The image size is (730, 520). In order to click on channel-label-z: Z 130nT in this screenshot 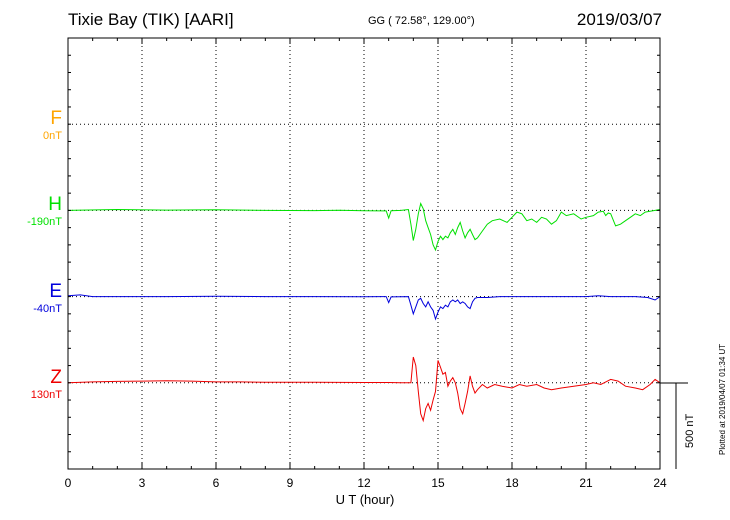, I will do `click(46, 384)`.